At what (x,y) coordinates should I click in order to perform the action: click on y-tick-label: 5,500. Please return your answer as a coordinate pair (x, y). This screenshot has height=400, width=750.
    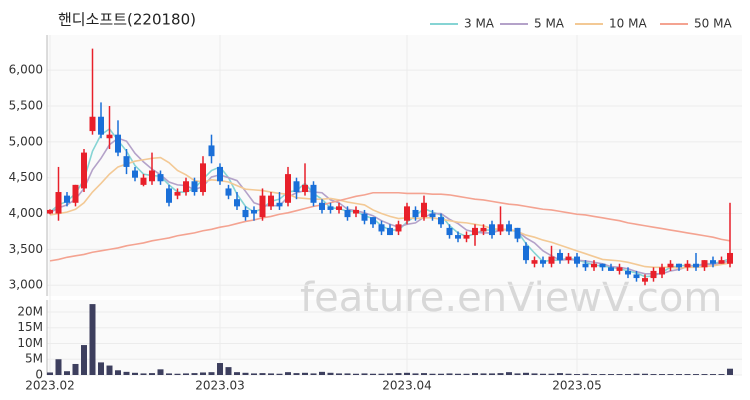
    Looking at the image, I should click on (26, 105).